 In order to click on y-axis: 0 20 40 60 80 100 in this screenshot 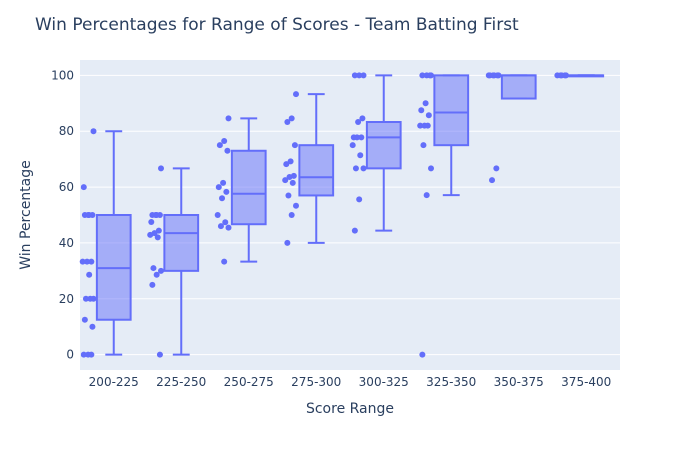, I will do `click(62, 214)`.